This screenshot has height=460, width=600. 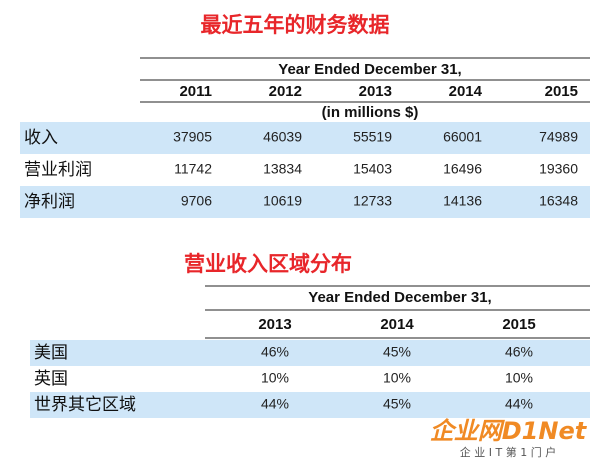 What do you see at coordinates (372, 201) in the screenshot?
I see `cell: 12733` at bounding box center [372, 201].